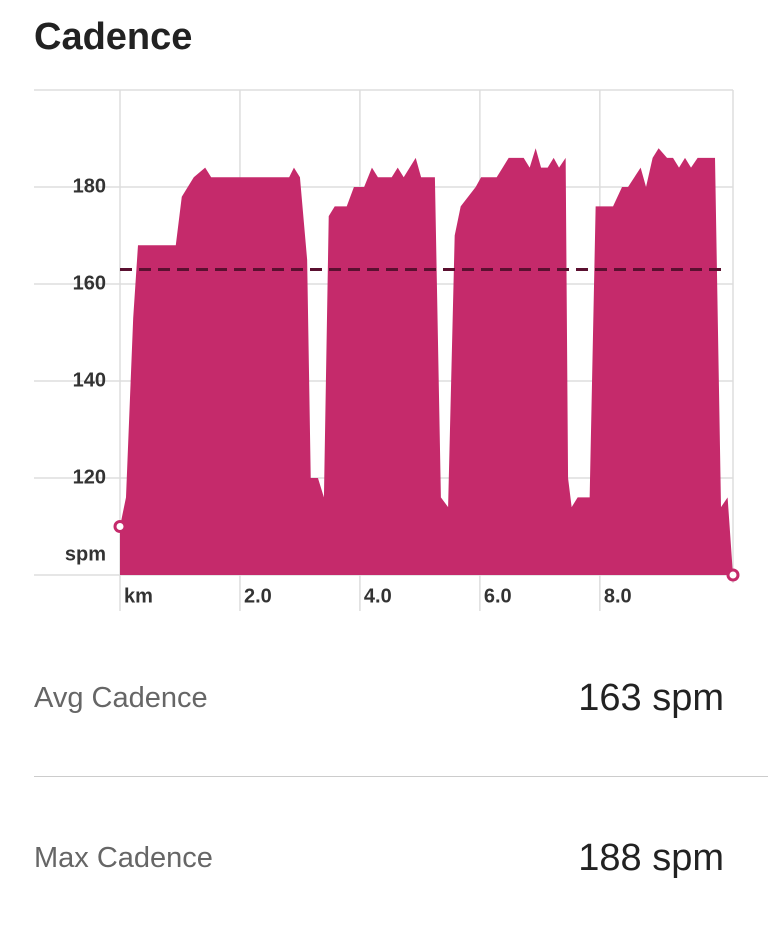  I want to click on title: Cadence, so click(113, 37).